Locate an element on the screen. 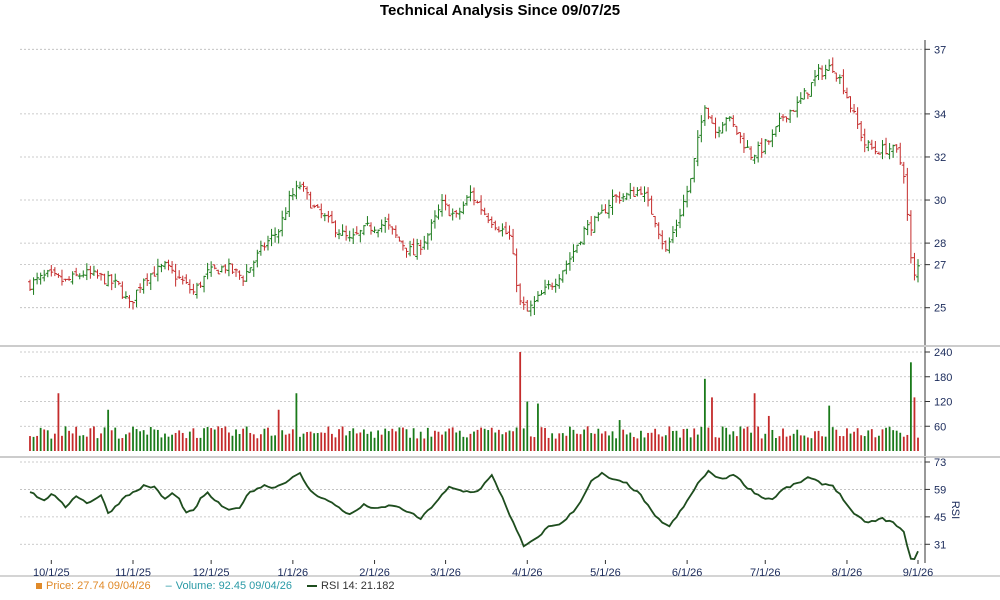 The height and width of the screenshot is (600, 1000). x-tick-label: 10/1/25 is located at coordinates (51, 573).